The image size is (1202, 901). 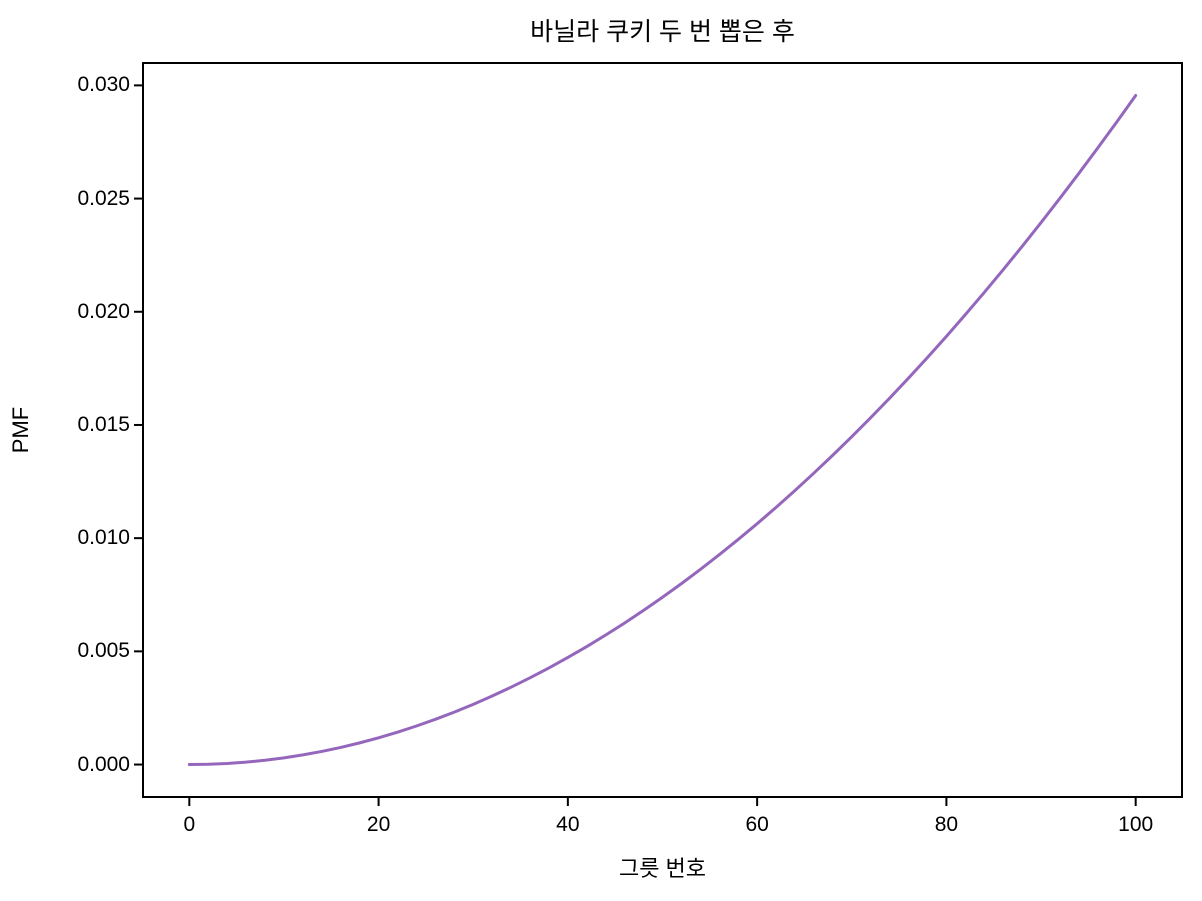 What do you see at coordinates (568, 824) in the screenshot?
I see `x-tick-label: 40` at bounding box center [568, 824].